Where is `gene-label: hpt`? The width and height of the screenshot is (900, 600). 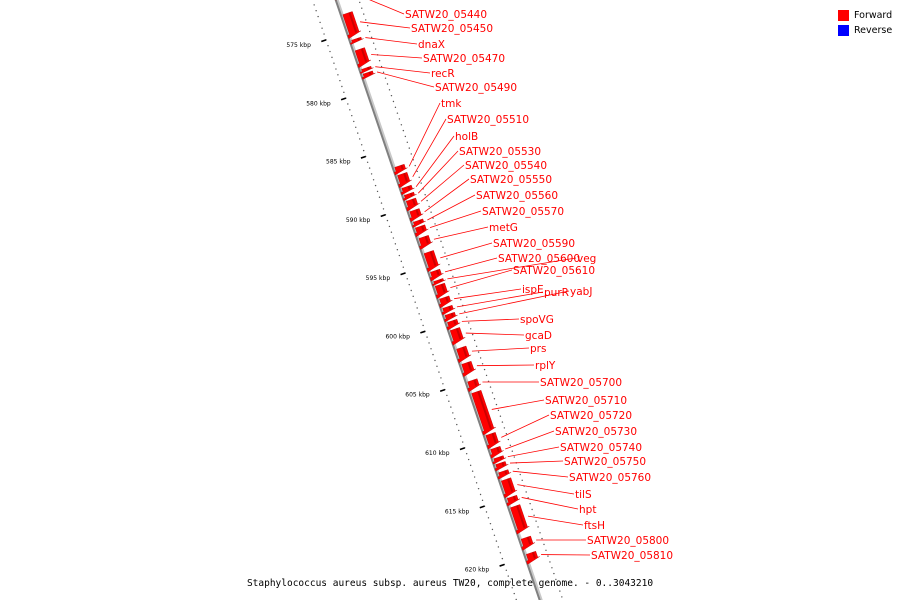 gene-label: hpt is located at coordinates (587, 510).